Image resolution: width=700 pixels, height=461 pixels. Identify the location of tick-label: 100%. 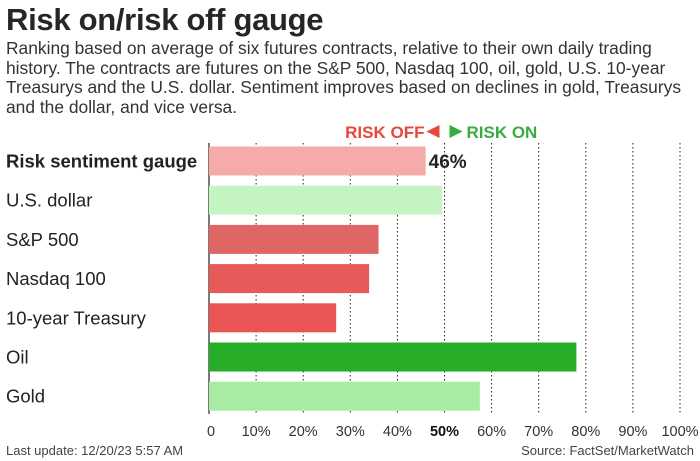
(679, 432).